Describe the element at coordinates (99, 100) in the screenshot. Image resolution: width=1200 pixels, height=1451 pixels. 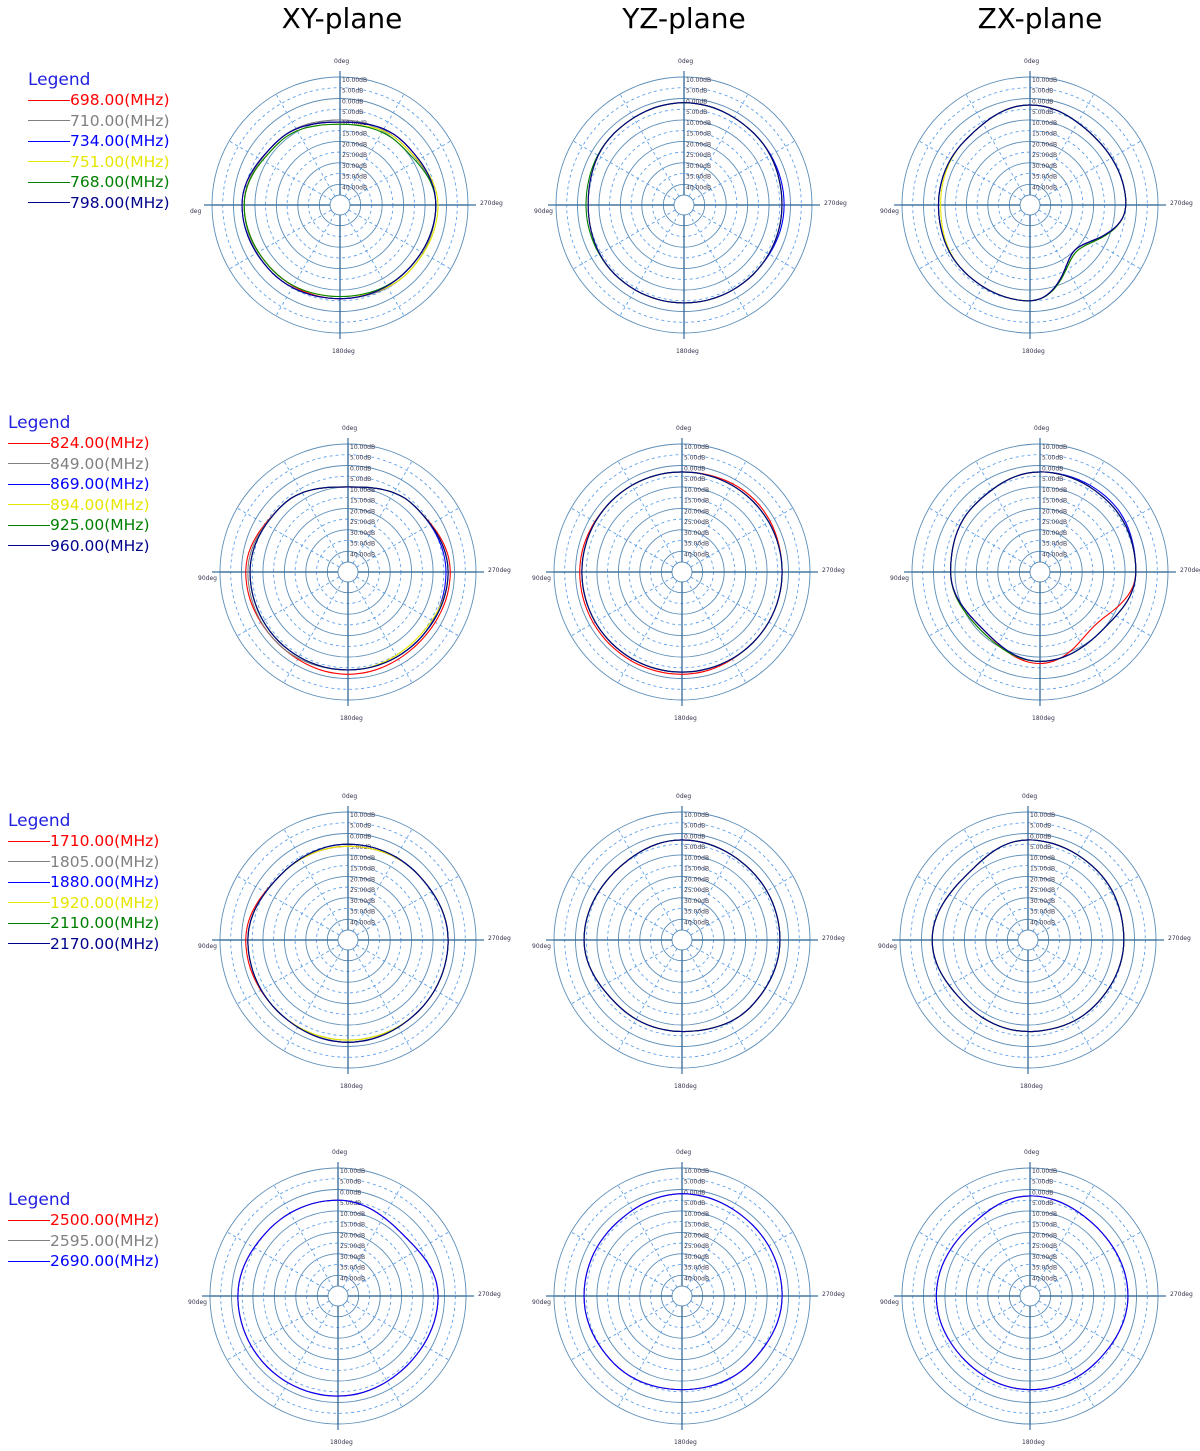
I see `legend-item: 698.00(MHz)` at that location.